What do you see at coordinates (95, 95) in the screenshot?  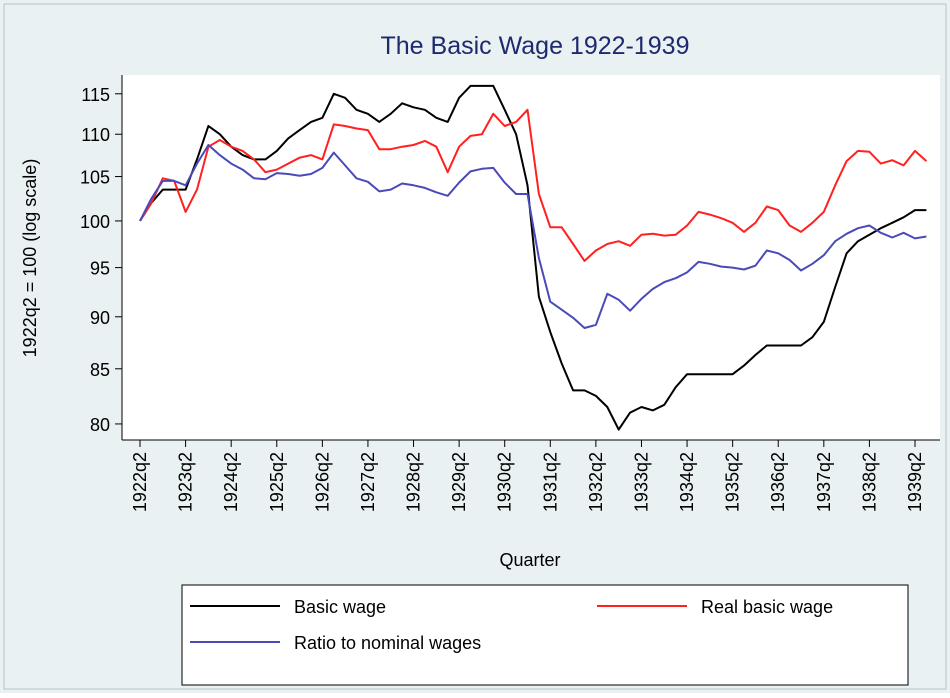 I see `y-tick-label: 115` at bounding box center [95, 95].